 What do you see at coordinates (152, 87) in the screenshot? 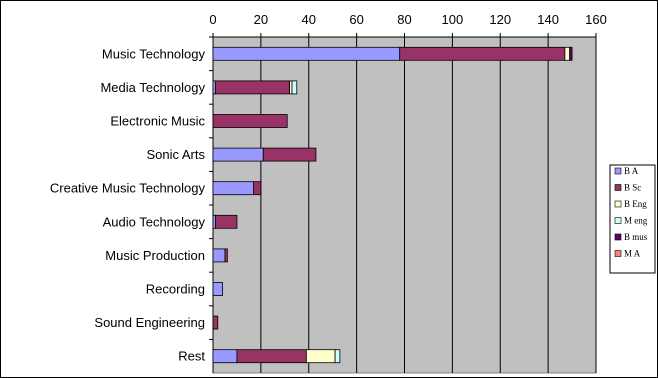
I see `category-label: Media Technology` at bounding box center [152, 87].